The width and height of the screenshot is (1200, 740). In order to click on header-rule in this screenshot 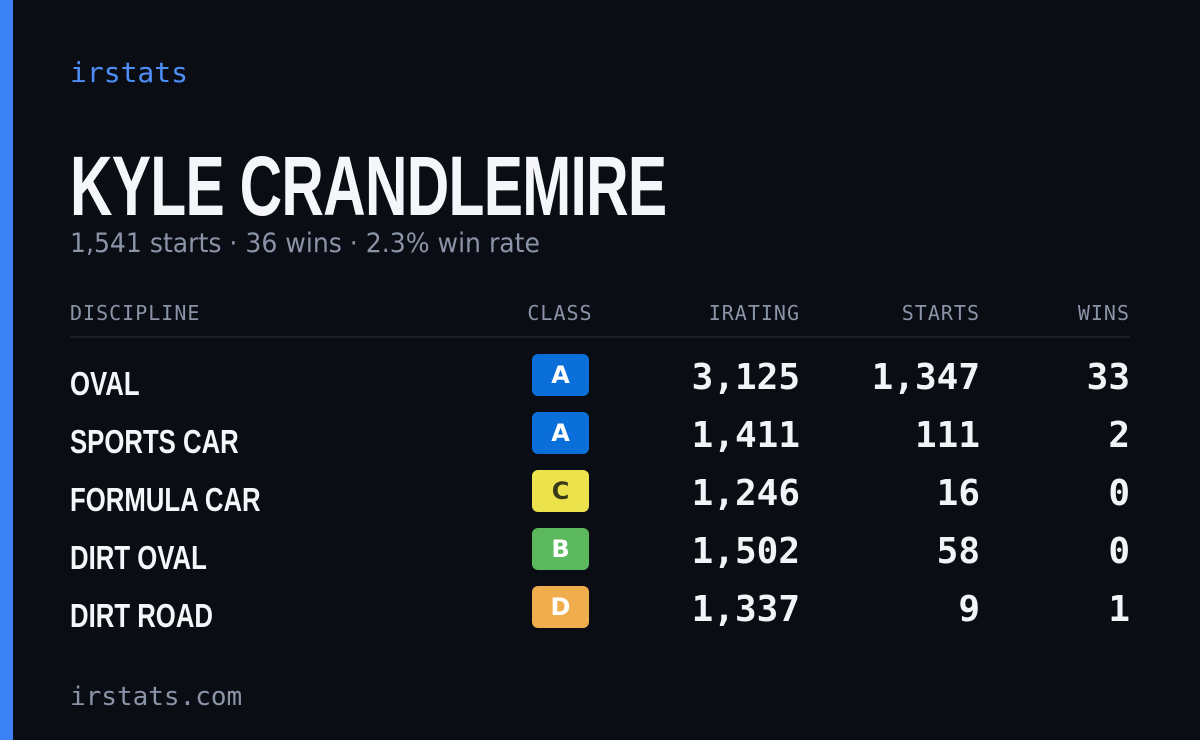, I will do `click(600, 337)`.